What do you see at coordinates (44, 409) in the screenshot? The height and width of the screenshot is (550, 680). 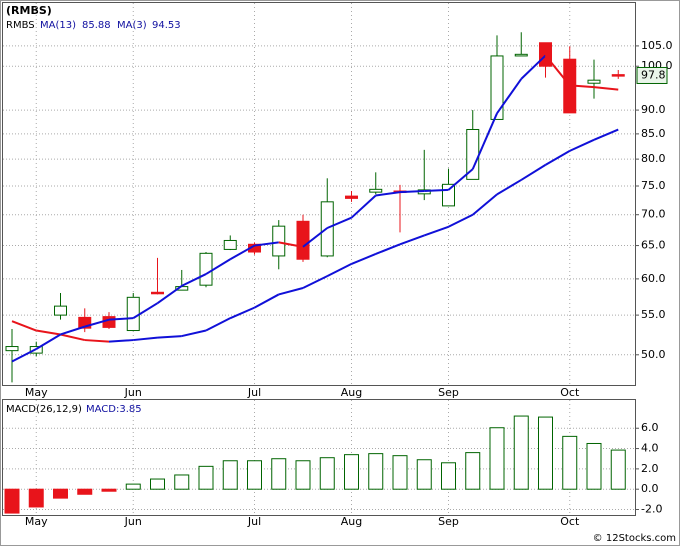 I see `panel-title: MACD(26,12,9)` at bounding box center [44, 409].